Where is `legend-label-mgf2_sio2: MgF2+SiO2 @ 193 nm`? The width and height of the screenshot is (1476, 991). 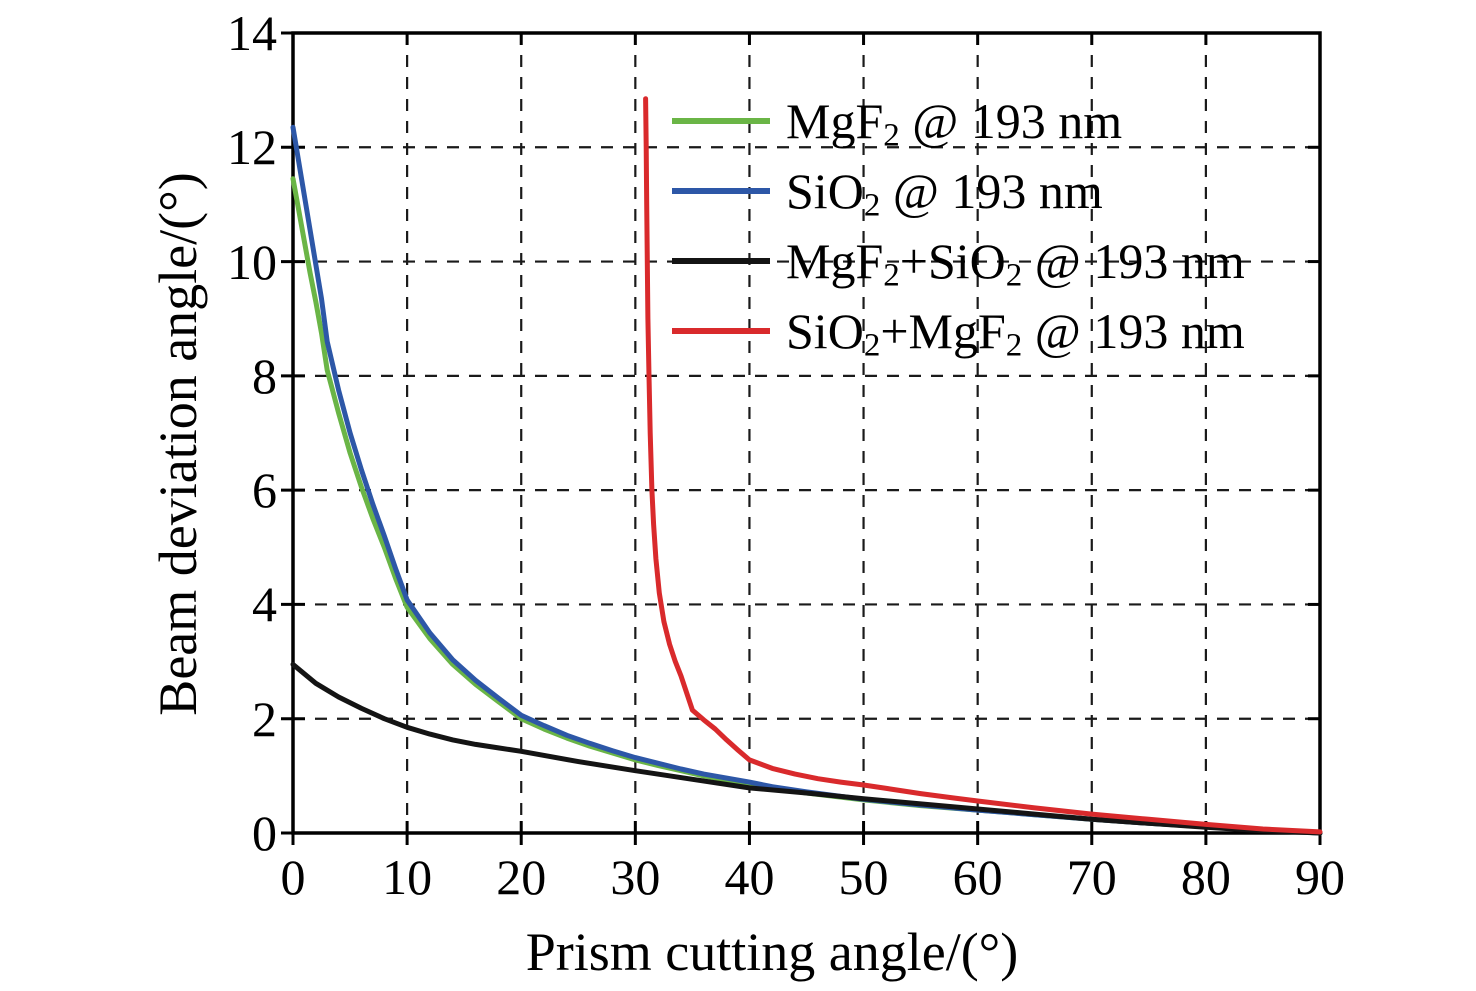 legend-label-mgf2_sio2: MgF2+SiO2 @ 193 nm is located at coordinates (1015, 262).